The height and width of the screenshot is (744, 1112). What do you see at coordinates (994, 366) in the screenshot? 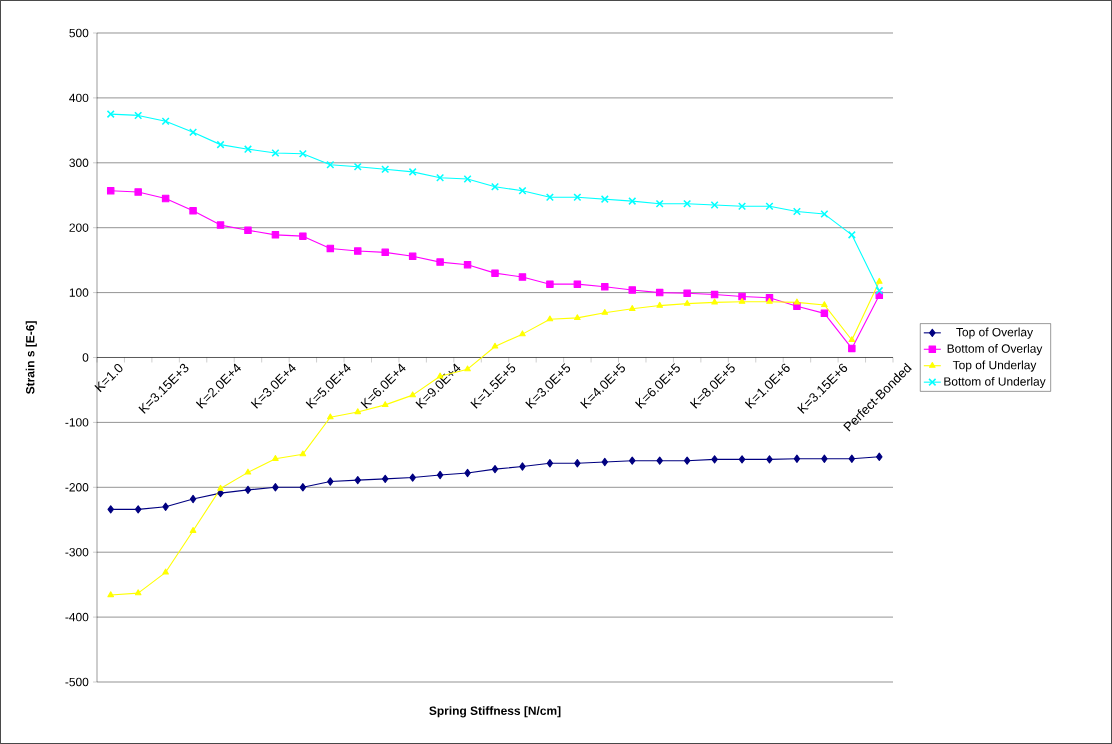
I see `legend-label: Top of Underlay` at bounding box center [994, 366].